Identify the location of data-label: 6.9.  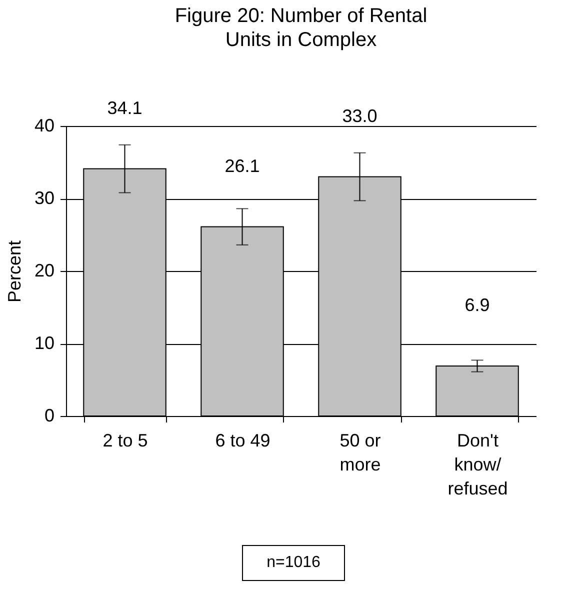
(477, 304).